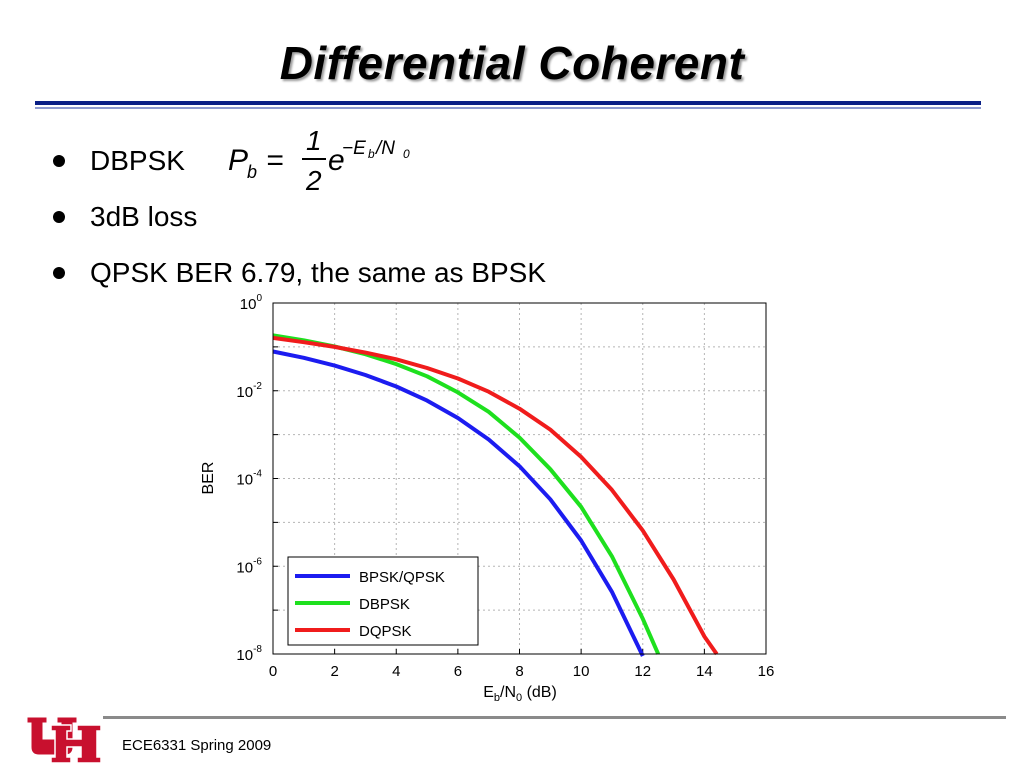  What do you see at coordinates (197, 745) in the screenshot?
I see `footer-text: ECE6331 Spring 2009` at bounding box center [197, 745].